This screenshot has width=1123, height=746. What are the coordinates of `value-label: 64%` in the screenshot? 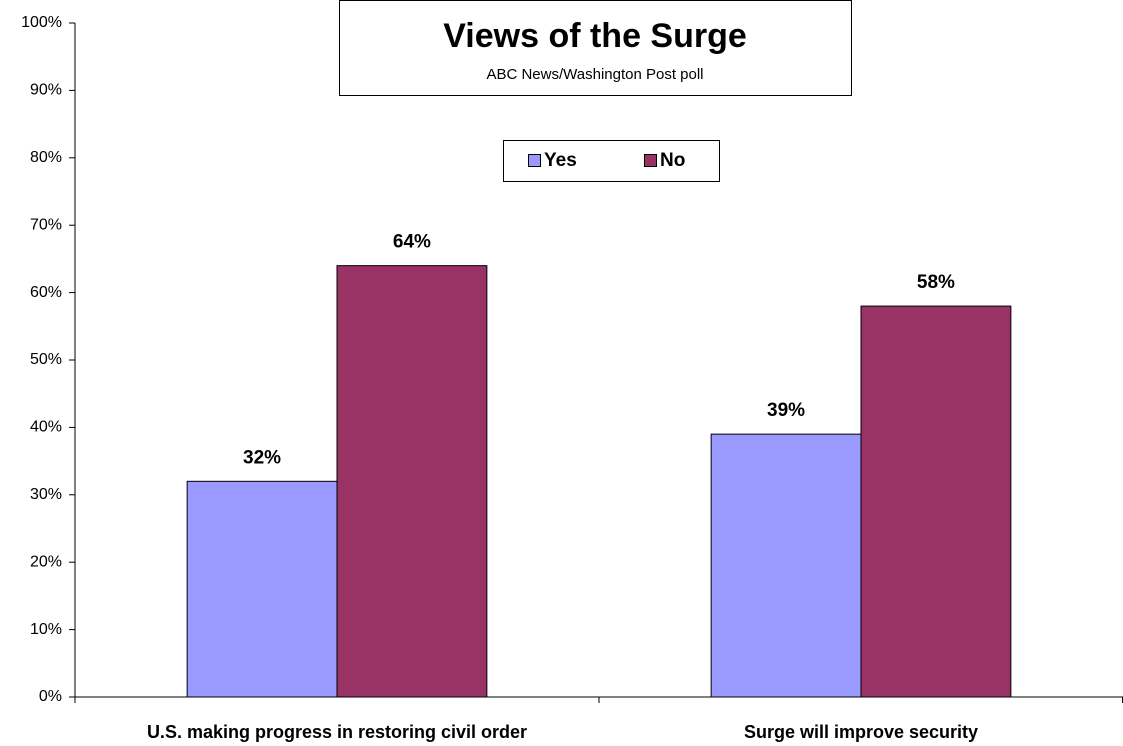 It's located at (412, 242).